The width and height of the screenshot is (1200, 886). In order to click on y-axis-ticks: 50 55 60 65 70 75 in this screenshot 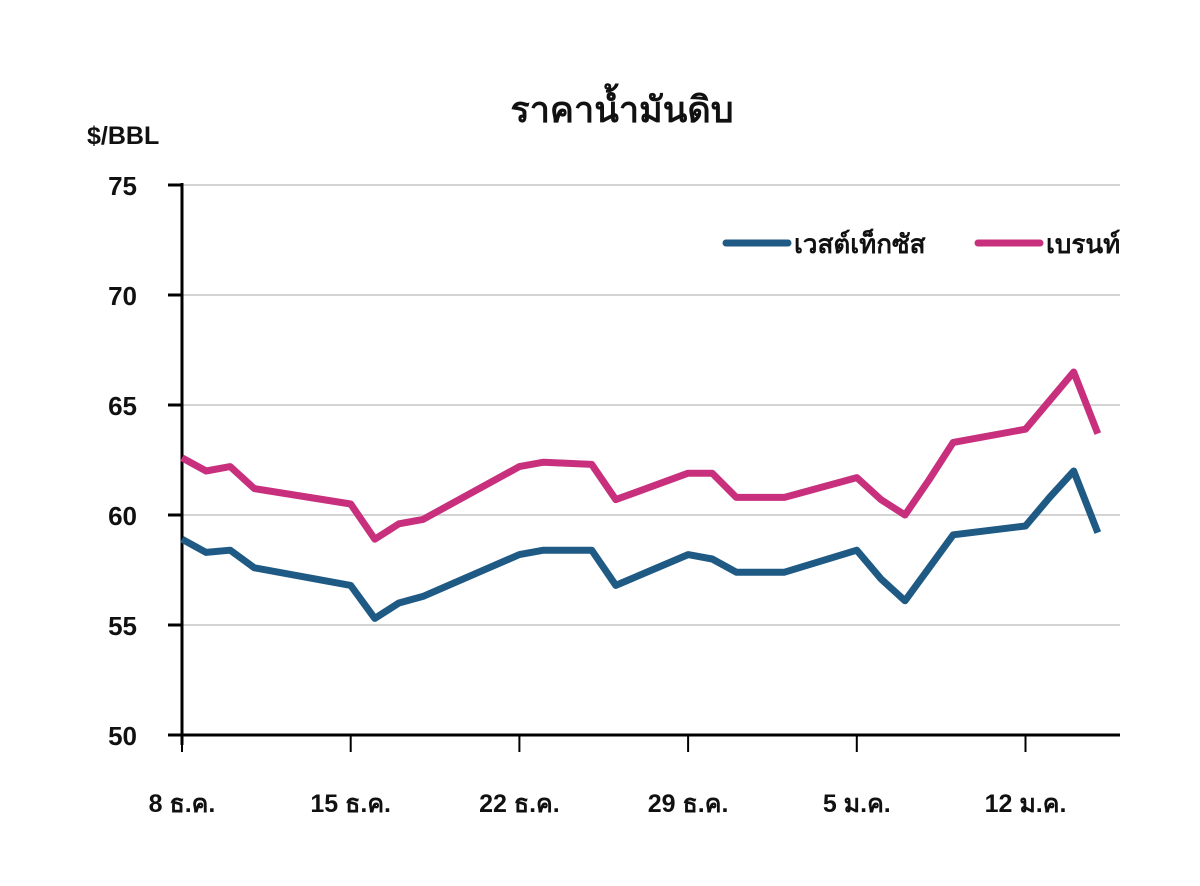, I will do `click(145, 461)`.